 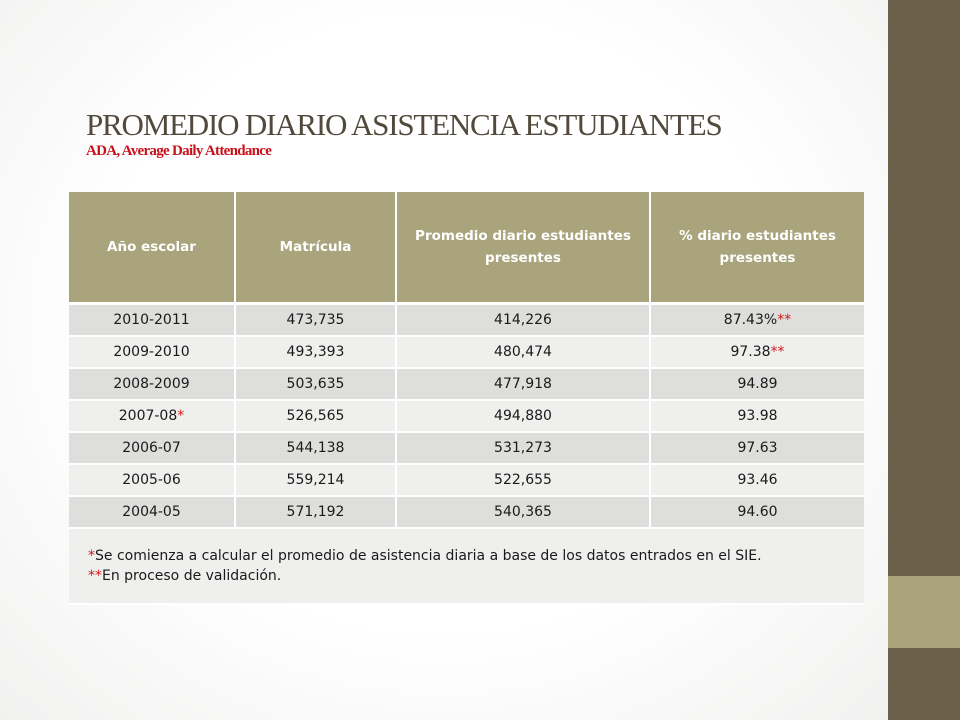 I want to click on cell-daily-average: 522,655, so click(x=523, y=480).